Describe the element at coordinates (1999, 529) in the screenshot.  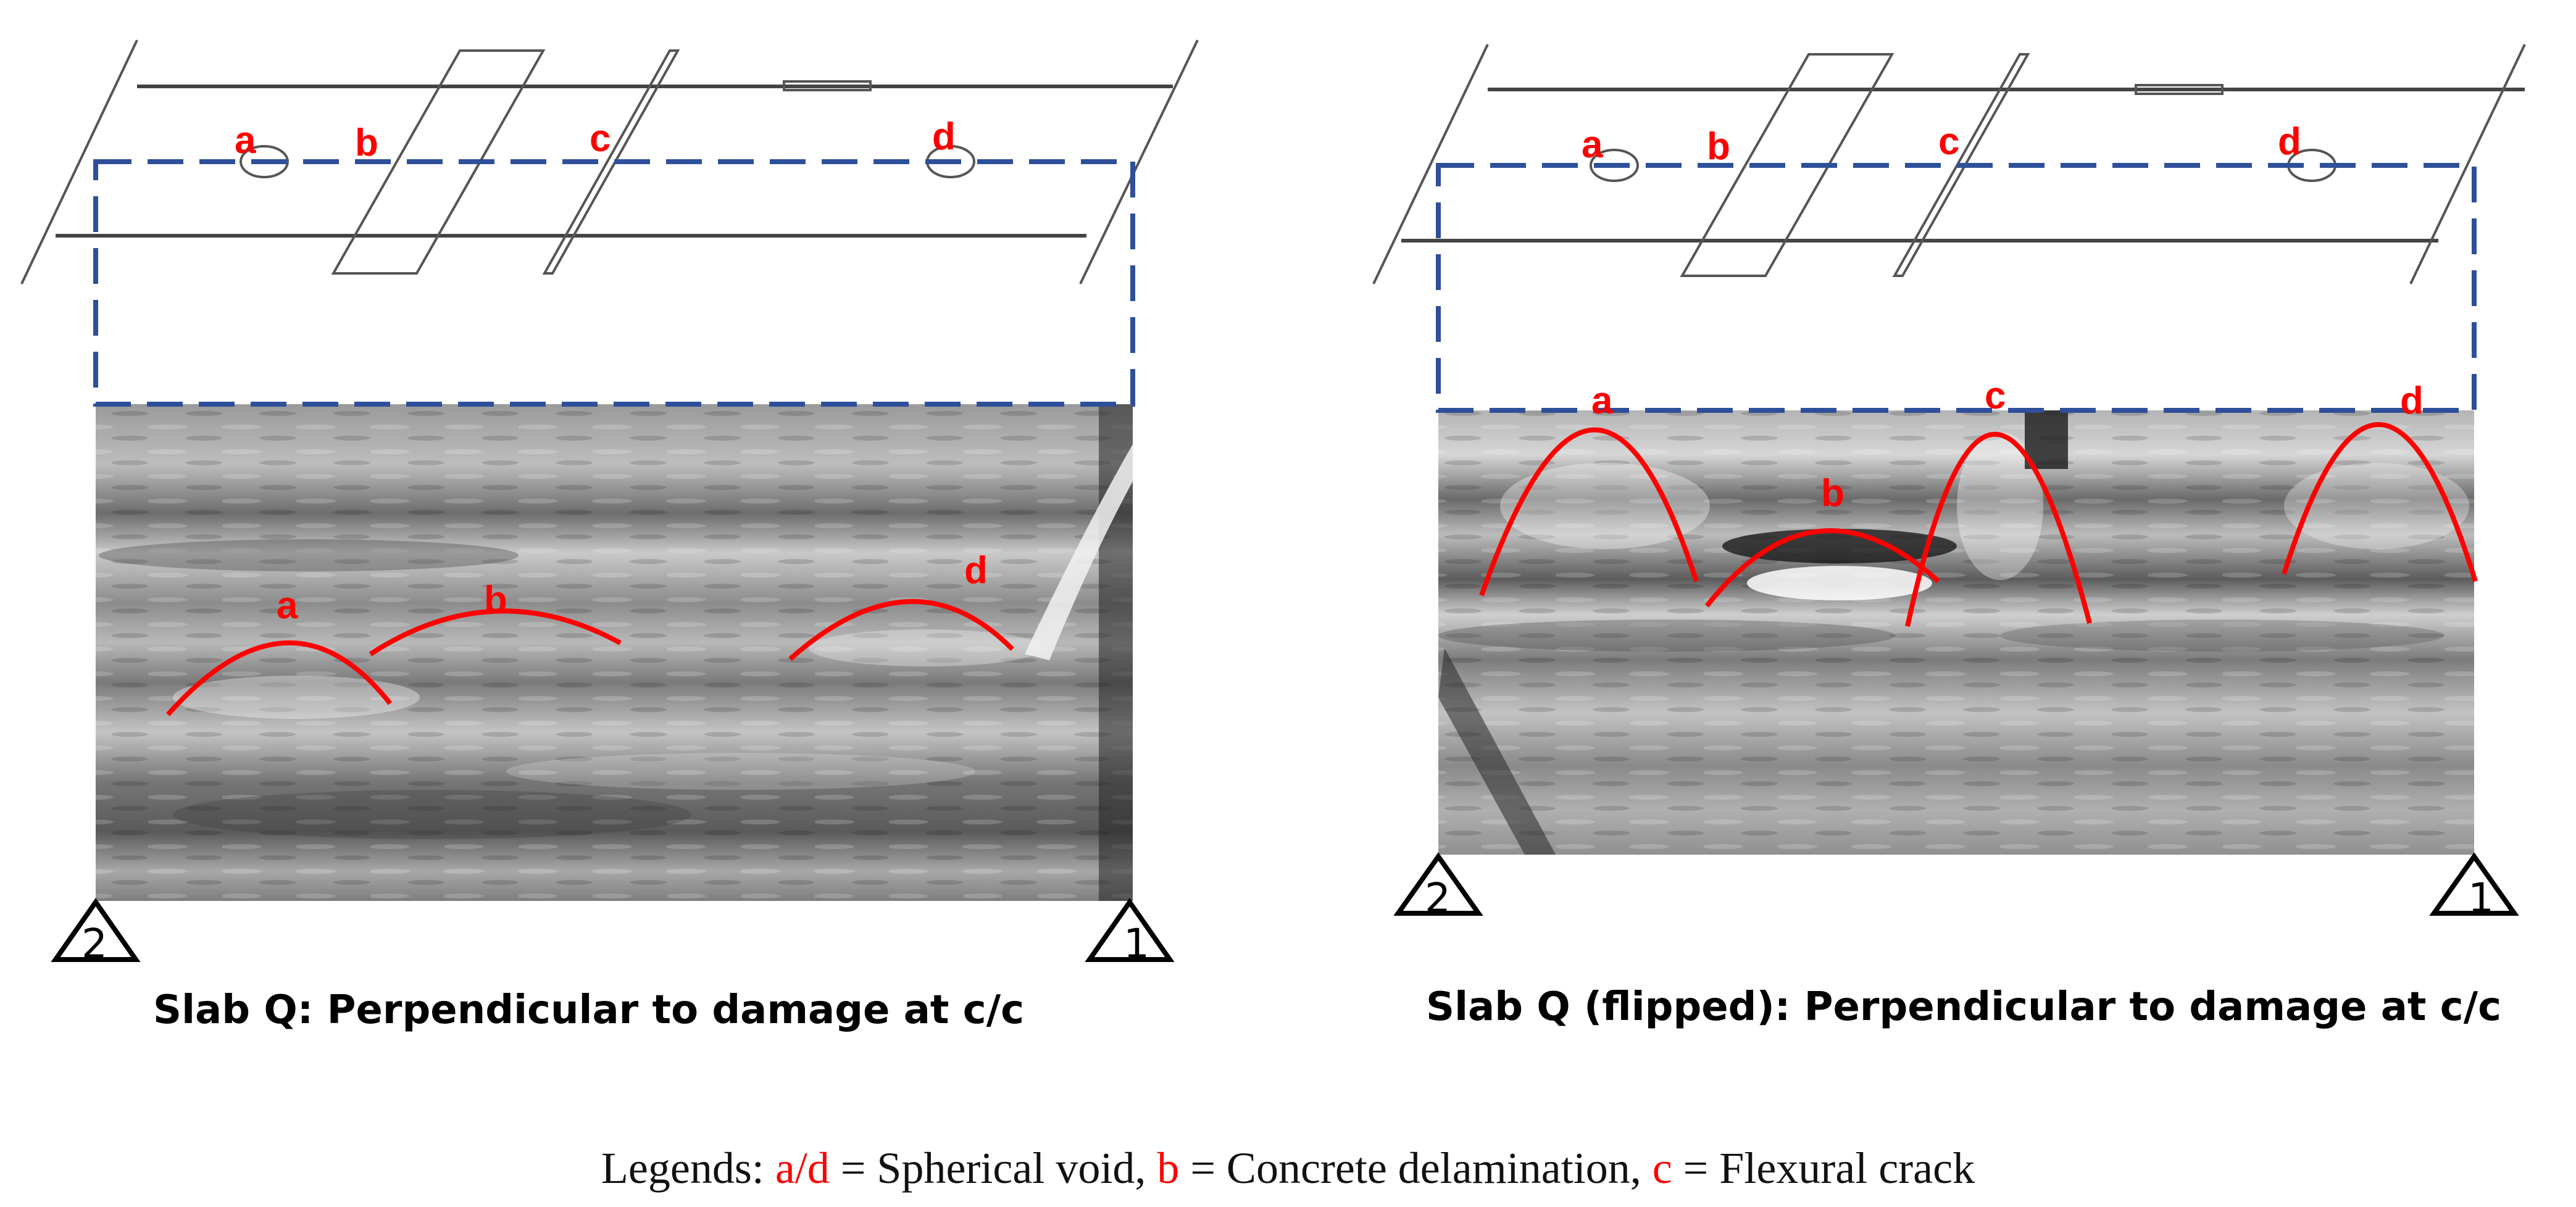
I see `hyperbola-c-right` at that location.